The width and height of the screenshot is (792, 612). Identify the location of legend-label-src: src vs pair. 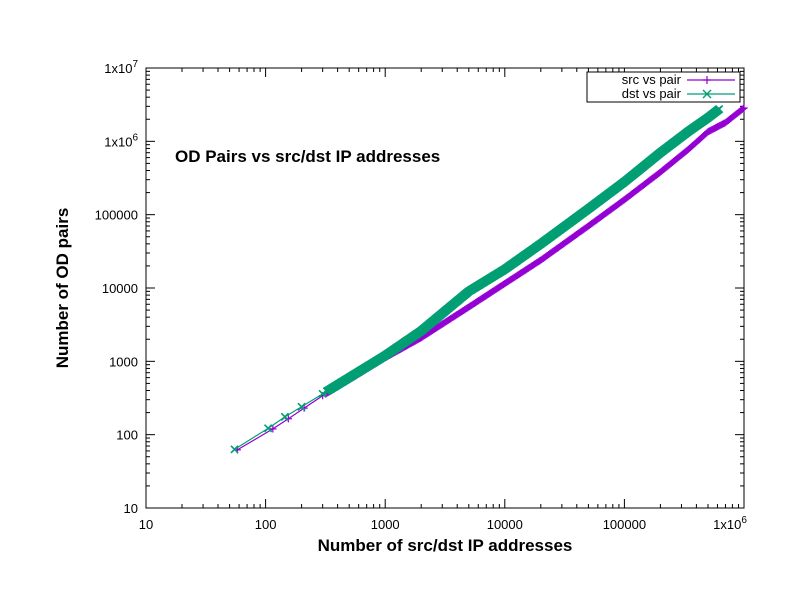
(652, 79).